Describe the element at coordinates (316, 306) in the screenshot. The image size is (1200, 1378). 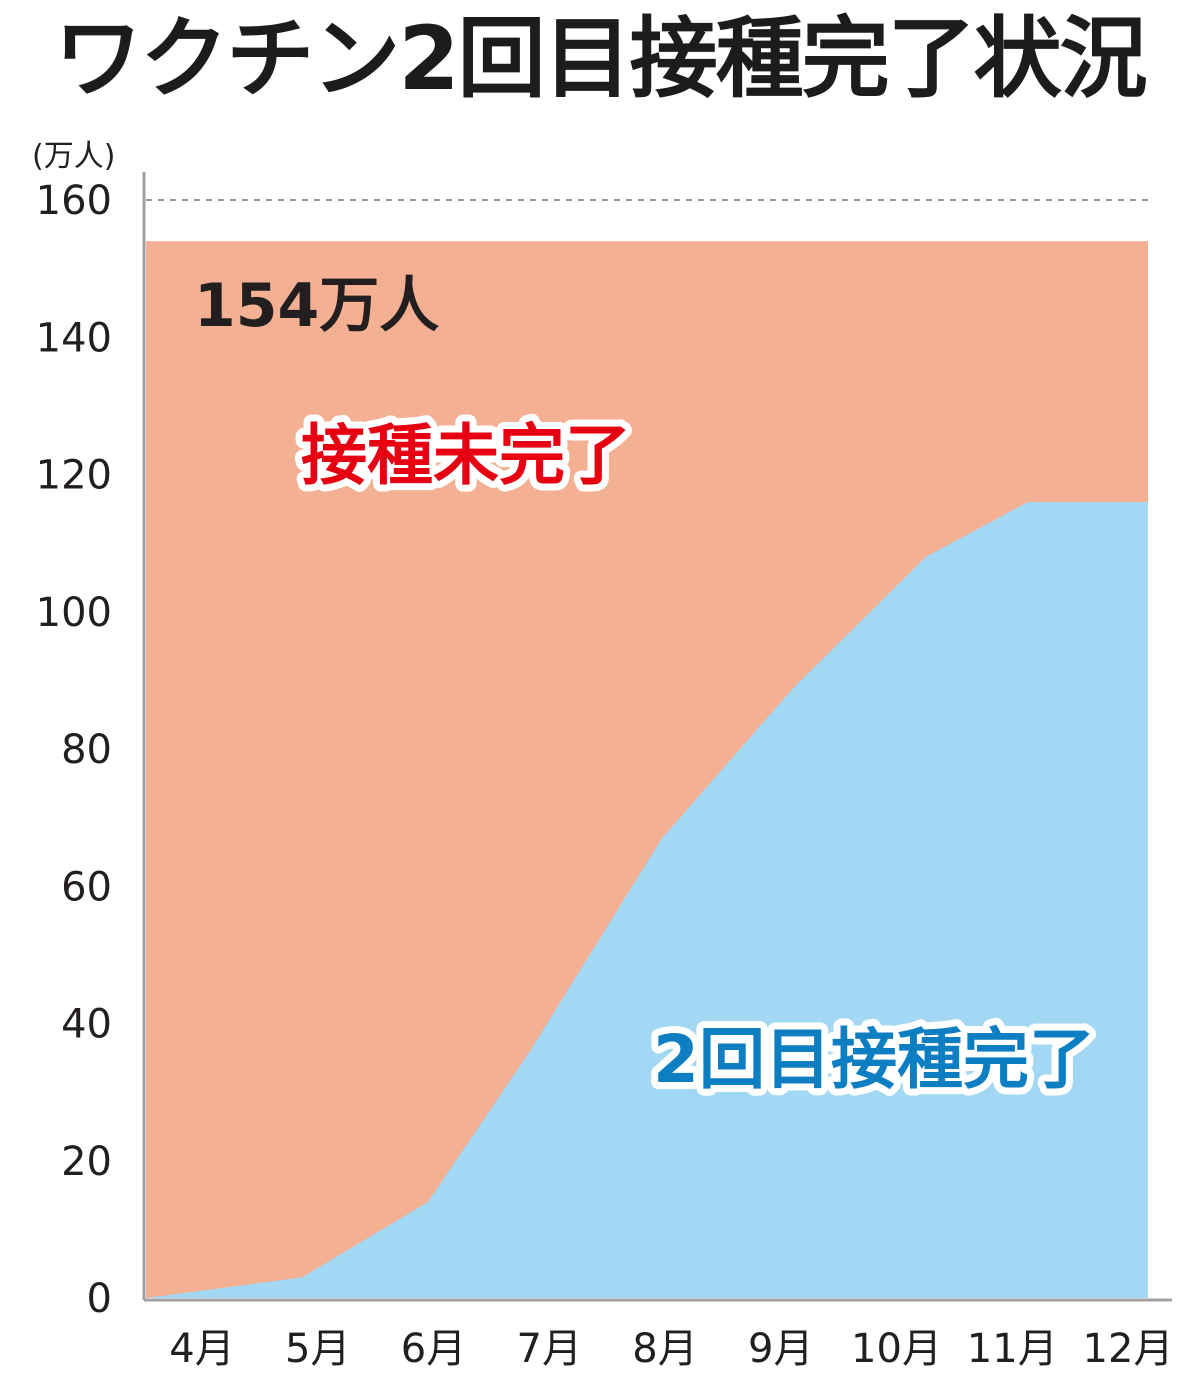
I see `total-population-label: 154万人` at that location.